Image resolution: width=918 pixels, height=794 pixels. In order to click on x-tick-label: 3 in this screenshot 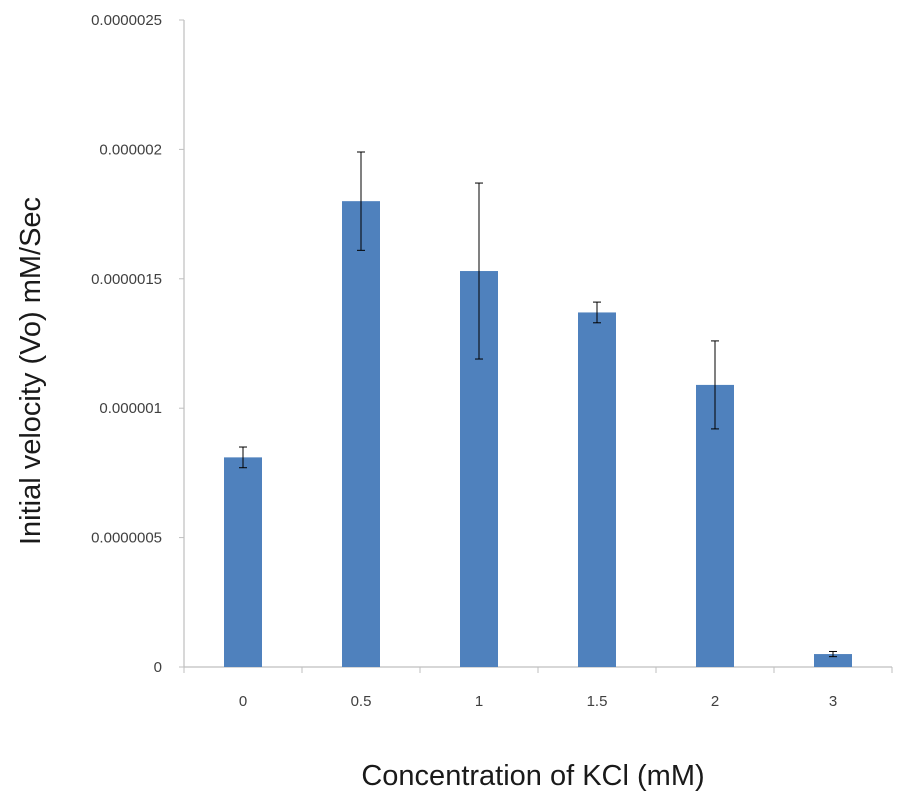, I will do `click(833, 701)`.